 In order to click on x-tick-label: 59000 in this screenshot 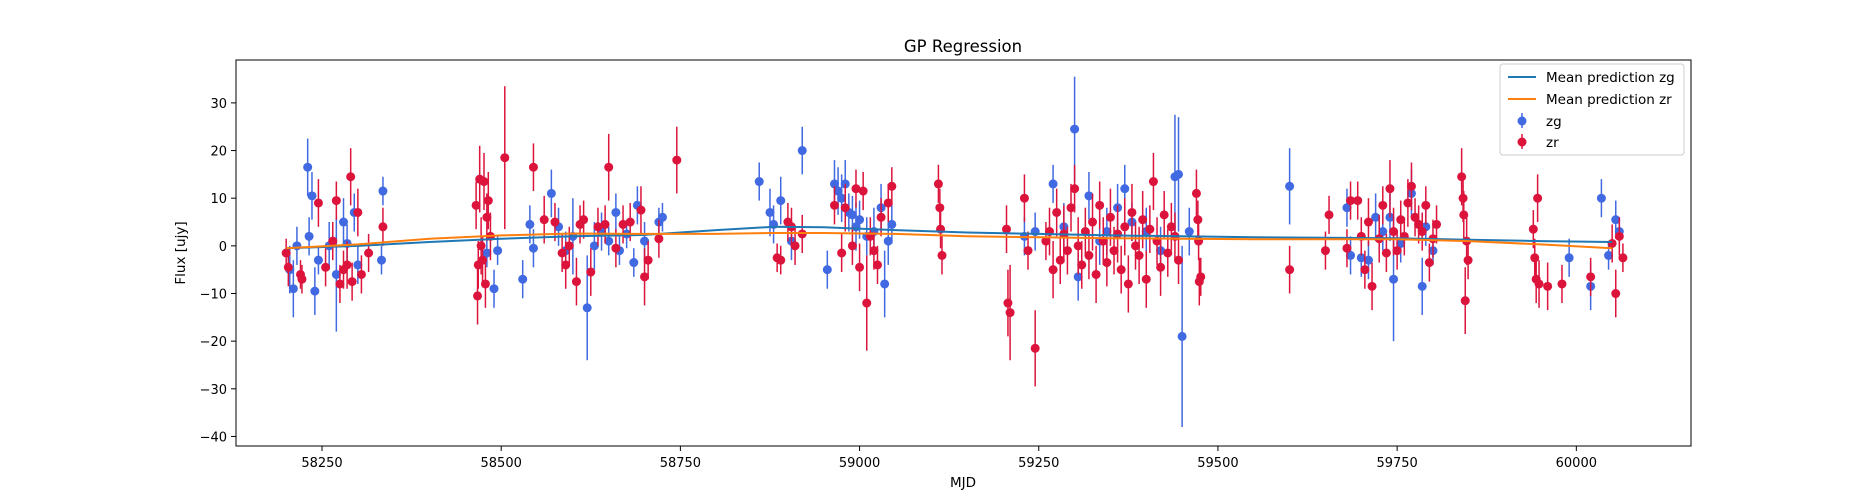, I will do `click(859, 463)`.